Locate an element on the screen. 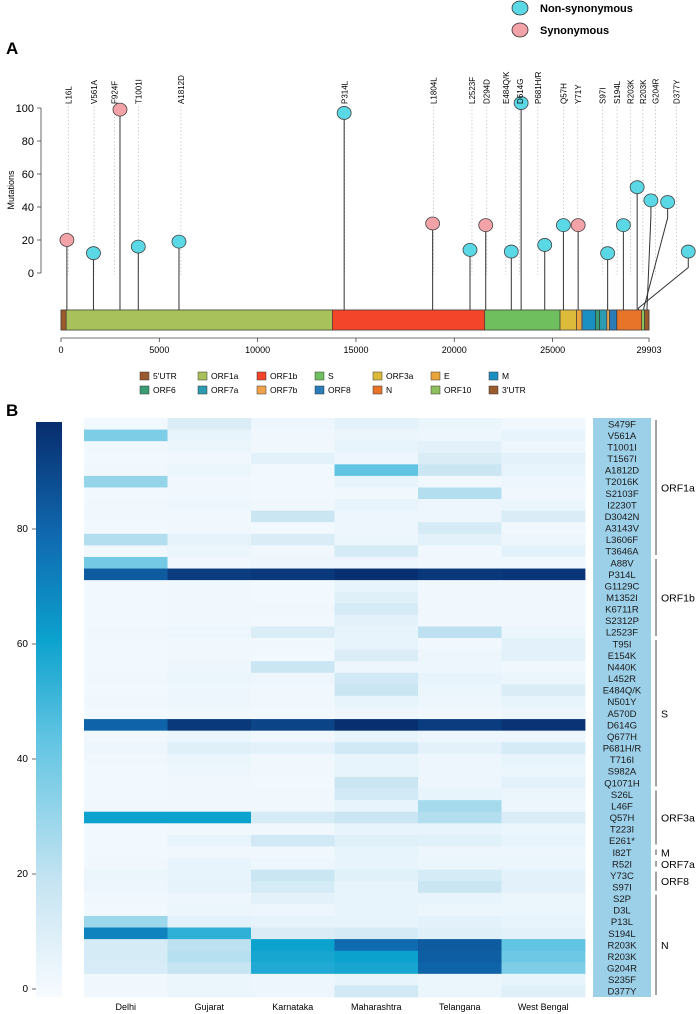 The image size is (699, 1014). colorbar-tick-label: 0 is located at coordinates (25, 989).